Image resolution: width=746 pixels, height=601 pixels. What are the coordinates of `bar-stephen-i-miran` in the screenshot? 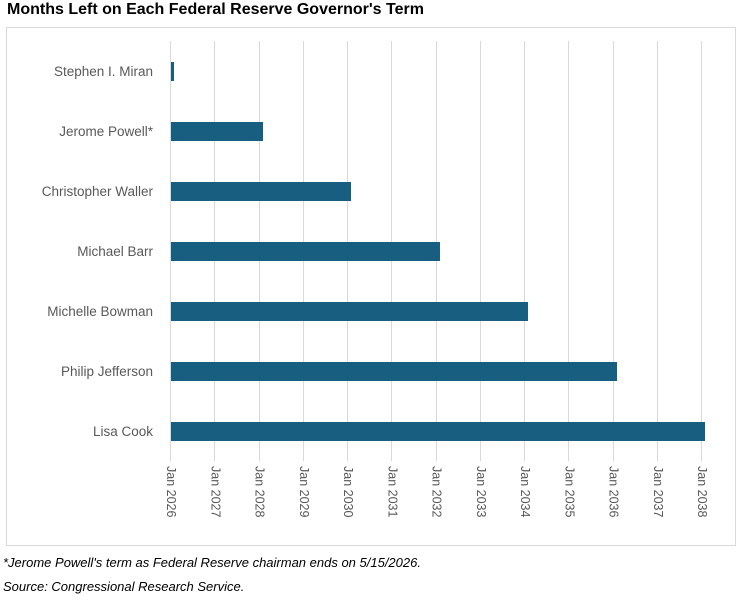 It's located at (172, 71).